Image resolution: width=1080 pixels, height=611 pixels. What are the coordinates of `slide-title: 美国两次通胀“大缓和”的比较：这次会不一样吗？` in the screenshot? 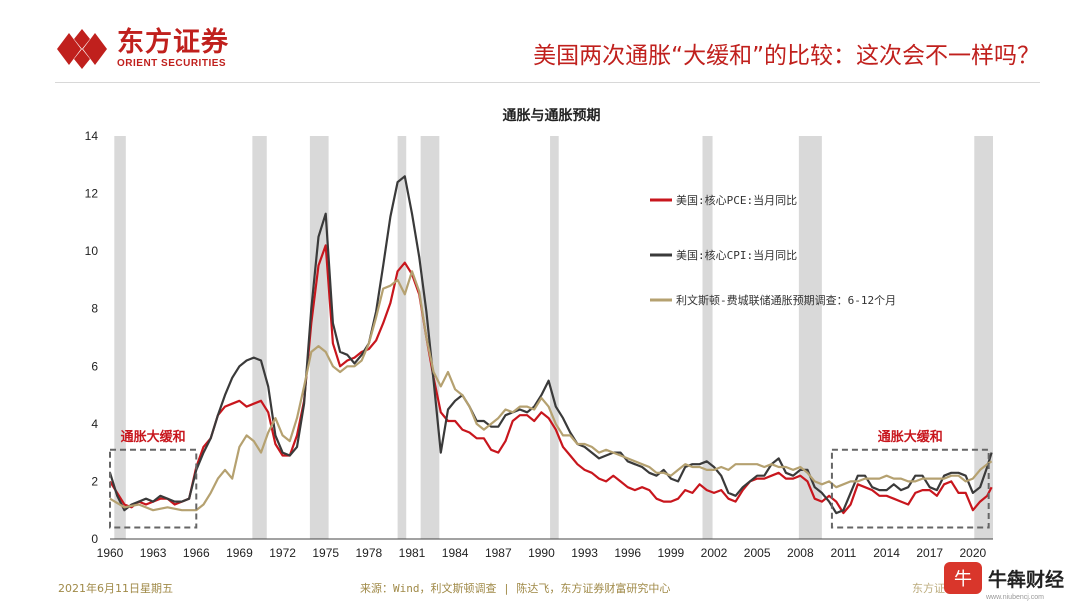 It's located at (786, 56).